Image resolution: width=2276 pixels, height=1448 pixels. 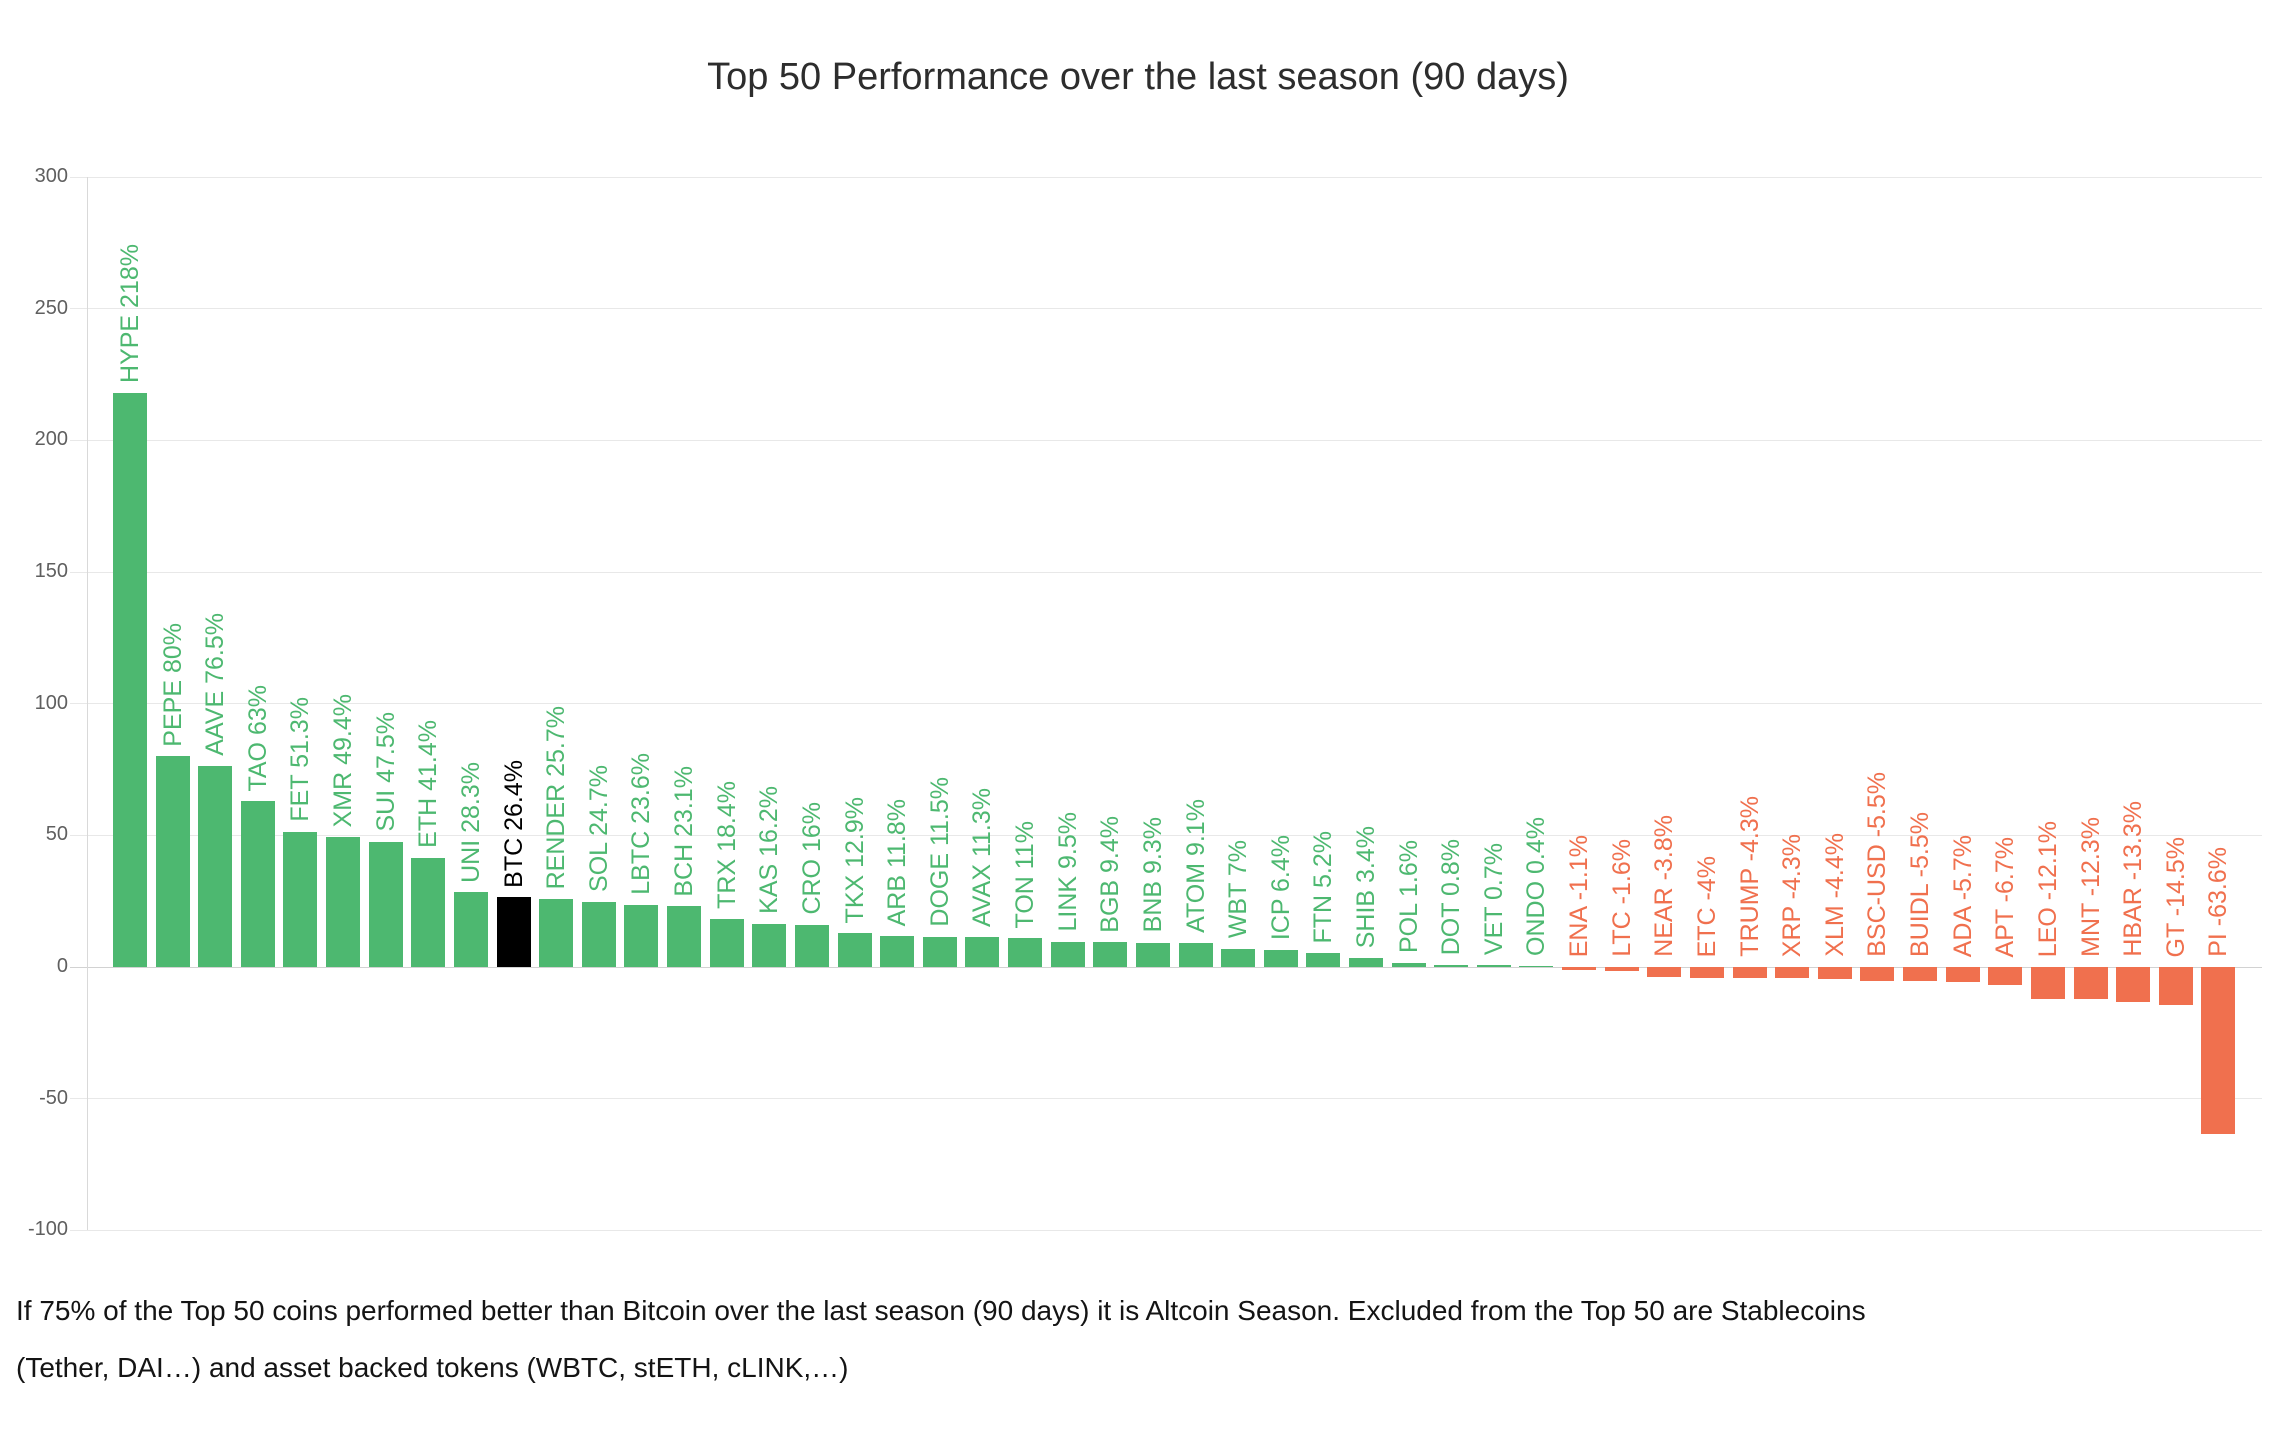 What do you see at coordinates (641, 935) in the screenshot?
I see `bar-lbtc` at bounding box center [641, 935].